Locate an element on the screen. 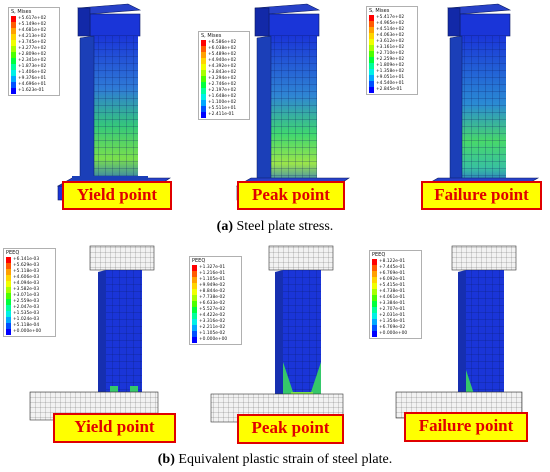 The height and width of the screenshot is (472, 550). legend-value: +1.105e-01 is located at coordinates (212, 279).